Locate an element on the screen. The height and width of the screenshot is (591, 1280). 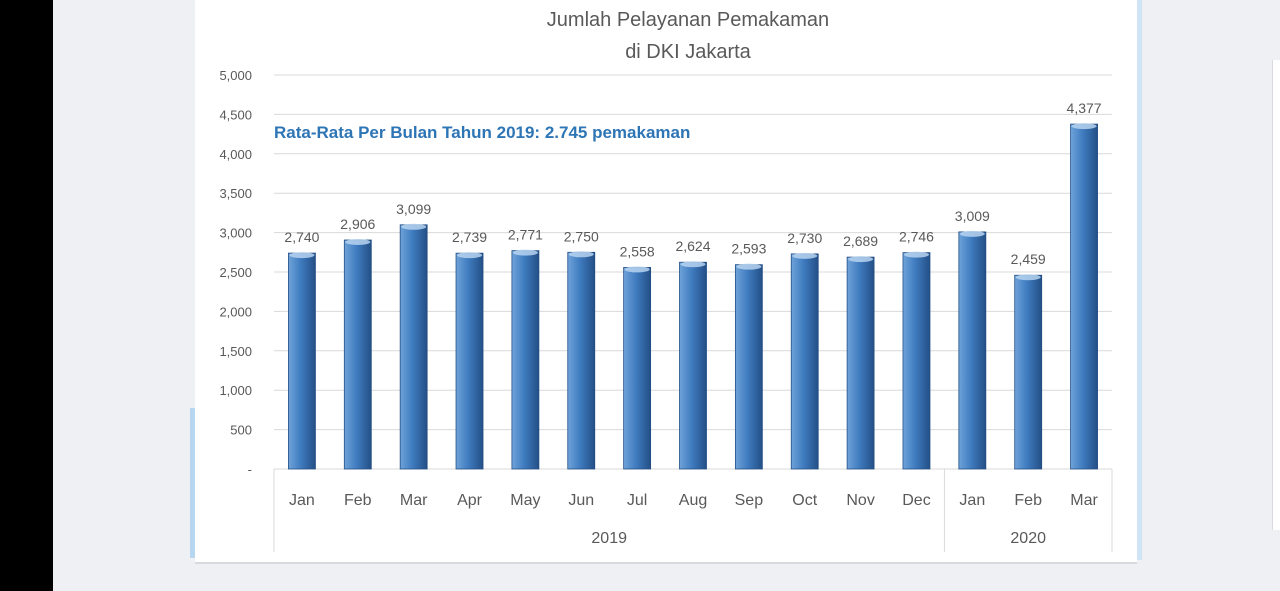
data-label: 2,740 is located at coordinates (301, 237).